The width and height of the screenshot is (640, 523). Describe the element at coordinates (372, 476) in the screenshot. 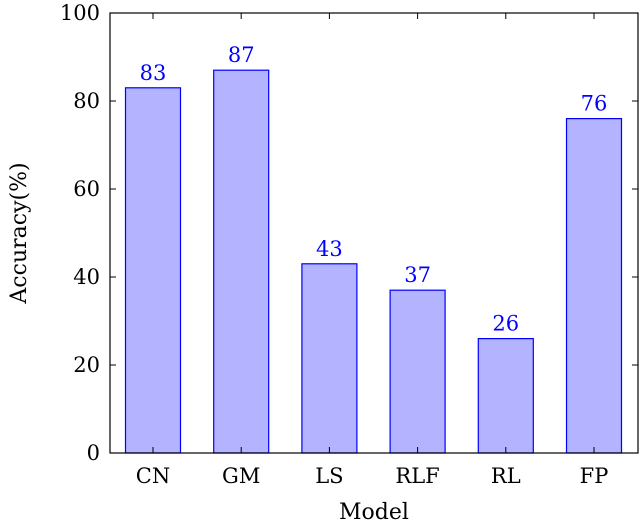

I see `x-tick-labels: CN GM LS RLF RL FP` at that location.